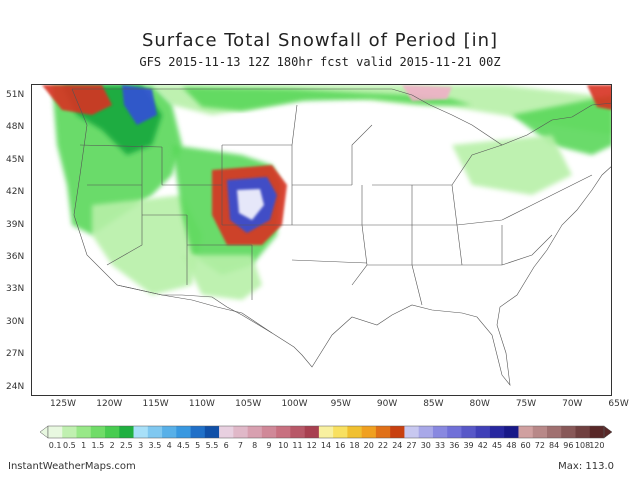  What do you see at coordinates (440, 445) in the screenshot?
I see `legend-label: 33` at bounding box center [440, 445].